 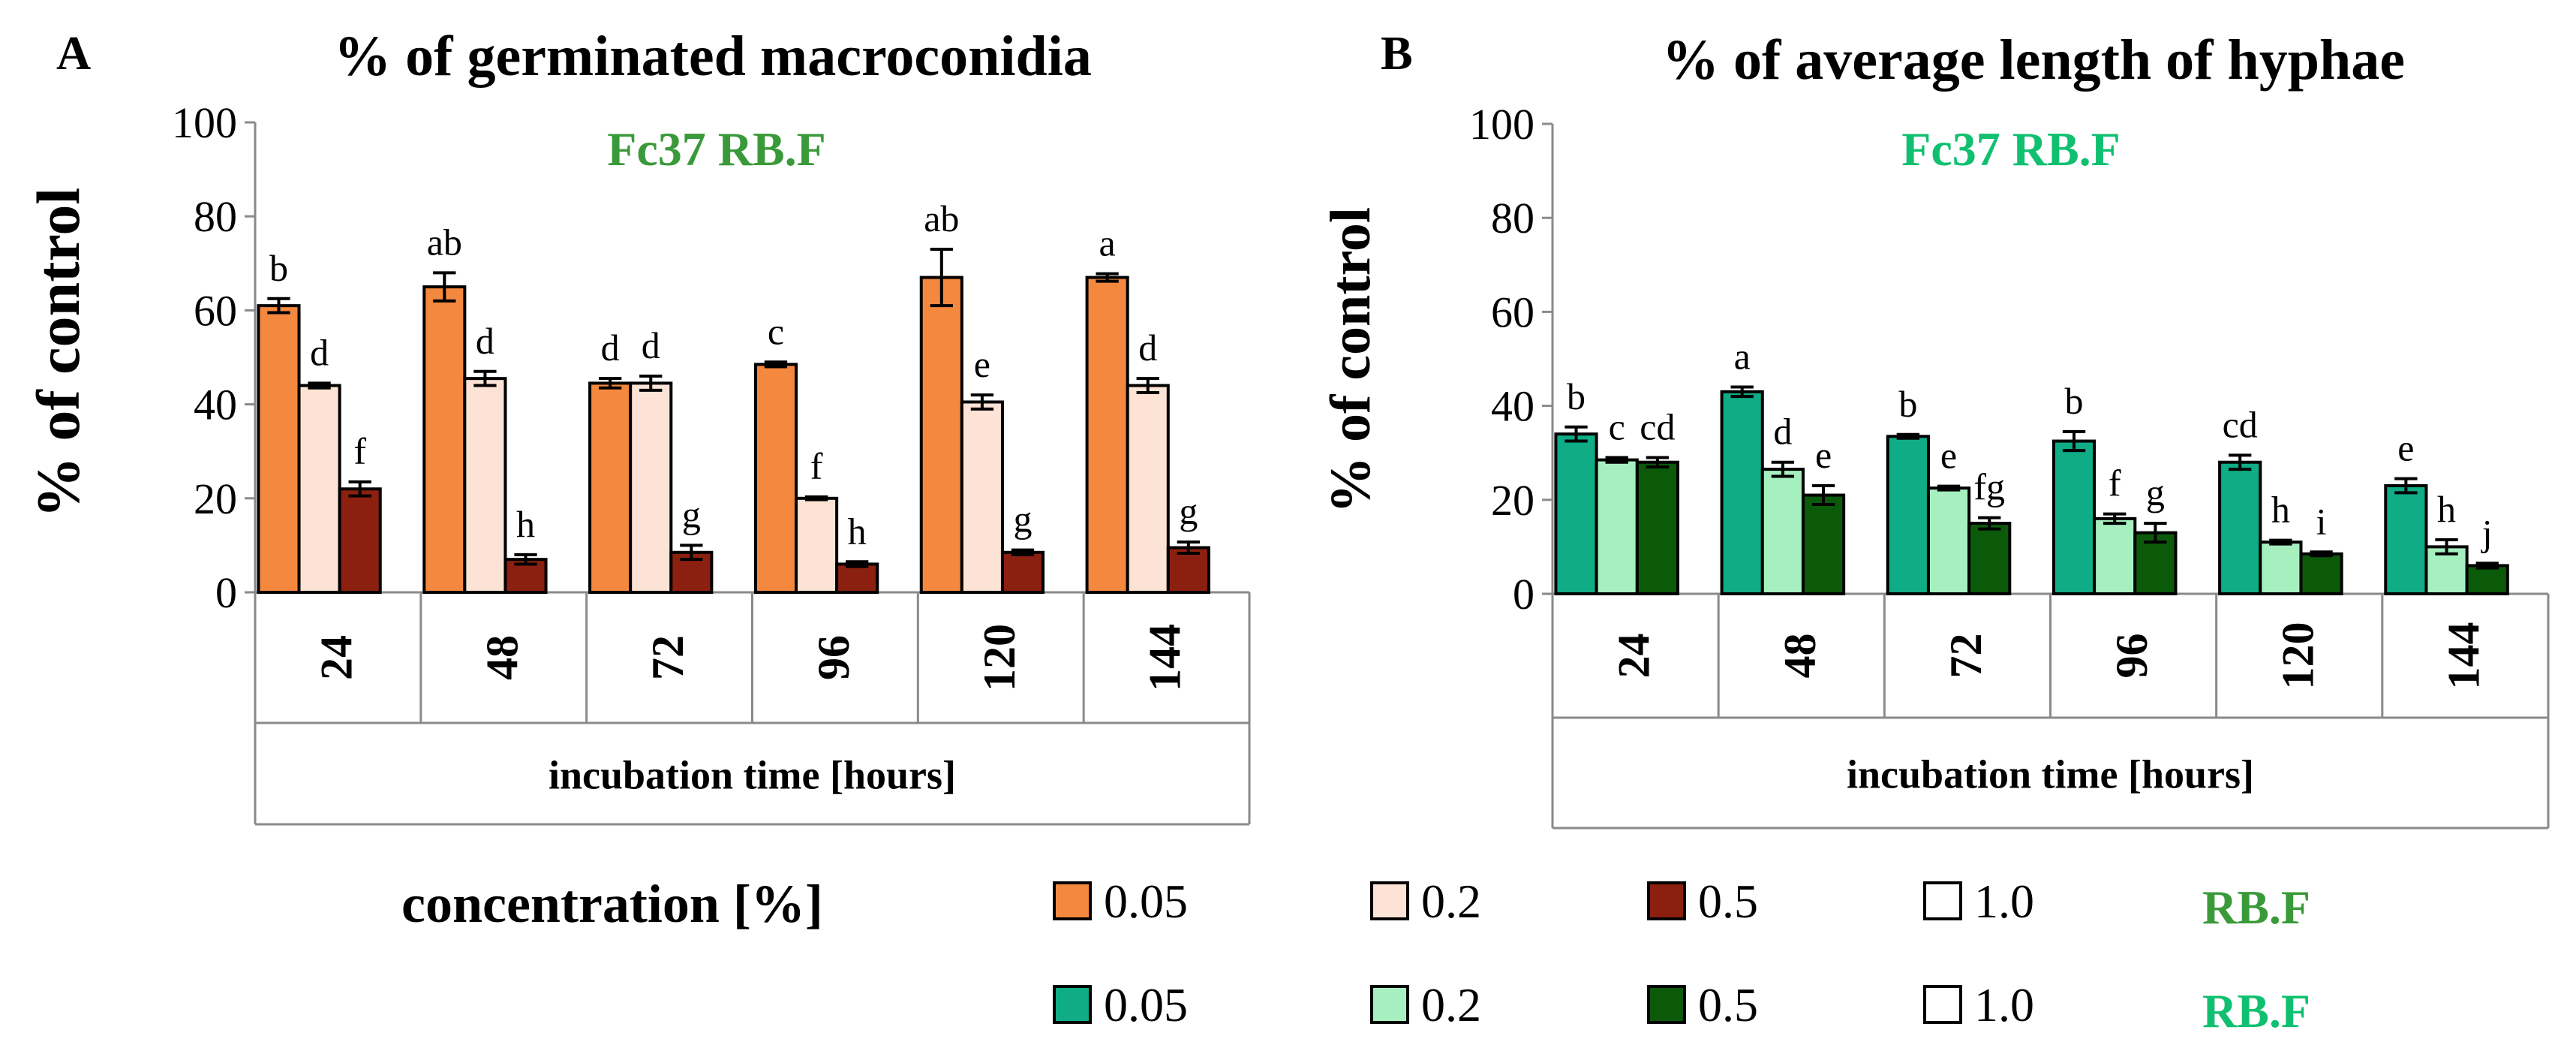 What do you see at coordinates (999, 658) in the screenshot?
I see `x-tick-label: 120` at bounding box center [999, 658].